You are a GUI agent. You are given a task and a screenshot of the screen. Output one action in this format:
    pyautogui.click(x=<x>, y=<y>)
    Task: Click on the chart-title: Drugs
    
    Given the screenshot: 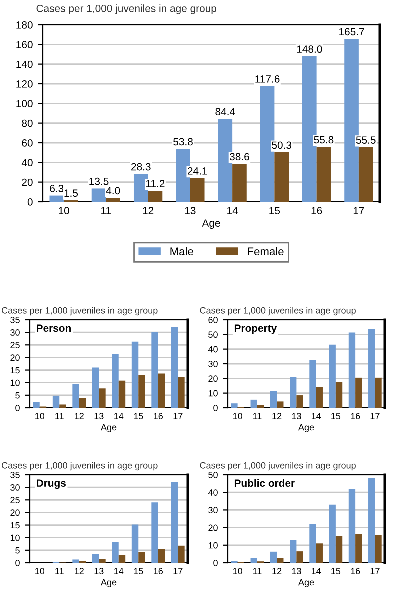 What is the action you would take?
    pyautogui.click(x=51, y=485)
    